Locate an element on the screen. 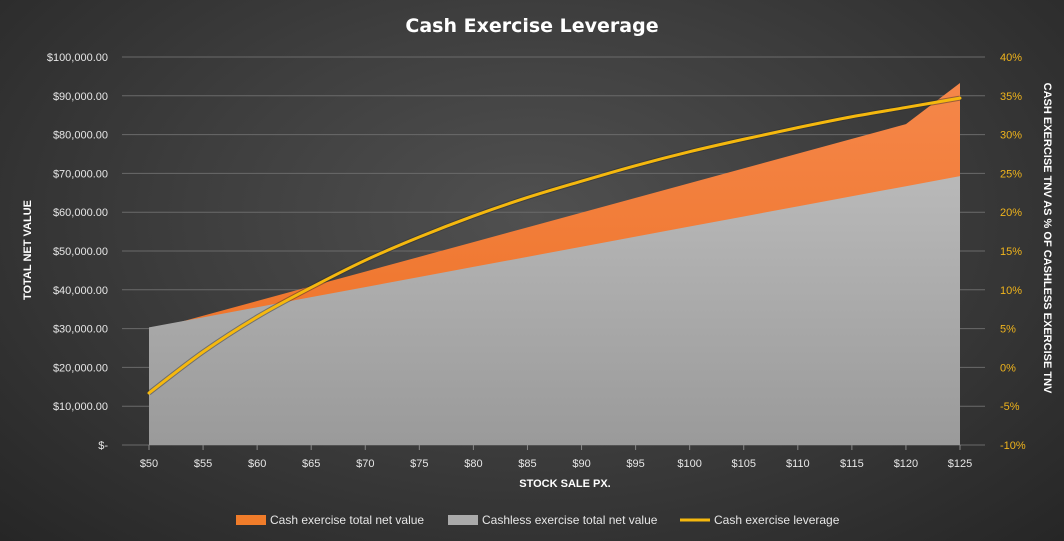  x-tick-label: $75 is located at coordinates (419, 464).